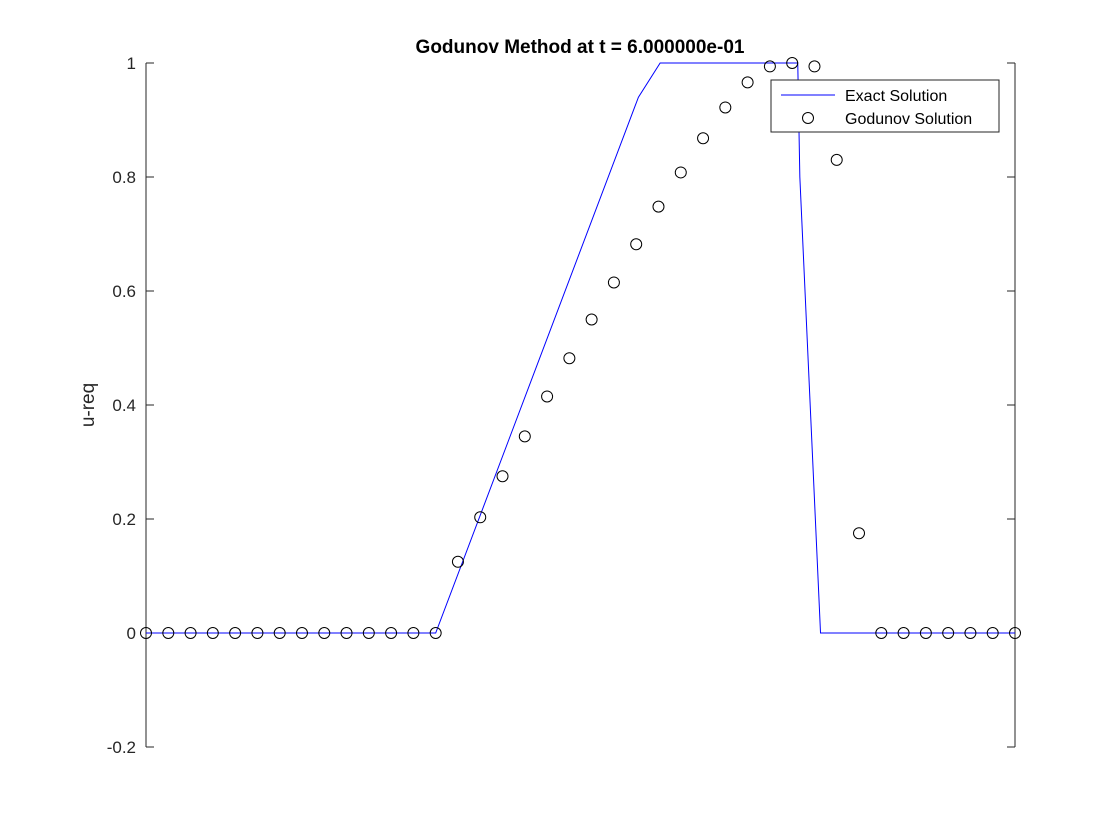 This screenshot has height=840, width=1120. What do you see at coordinates (88, 405) in the screenshot?
I see `y-axis-label: u-req` at bounding box center [88, 405].